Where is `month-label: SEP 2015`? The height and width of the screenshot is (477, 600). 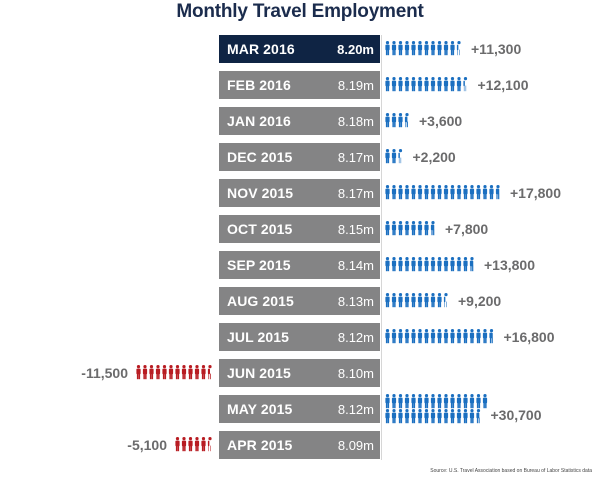
month-label: SEP 2015 is located at coordinates (259, 265).